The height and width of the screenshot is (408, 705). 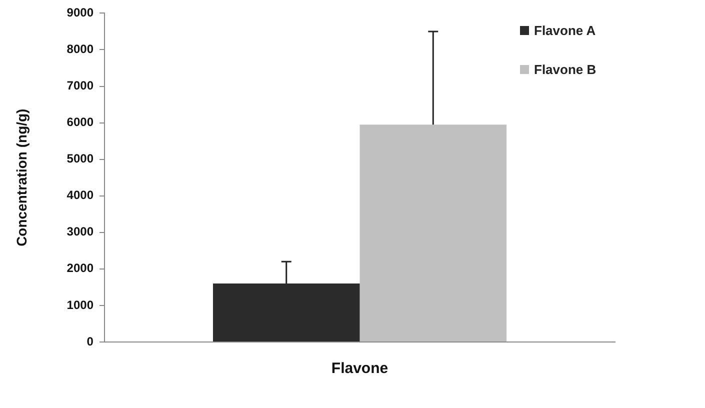 I want to click on y-tick-label: 5000, so click(x=80, y=159).